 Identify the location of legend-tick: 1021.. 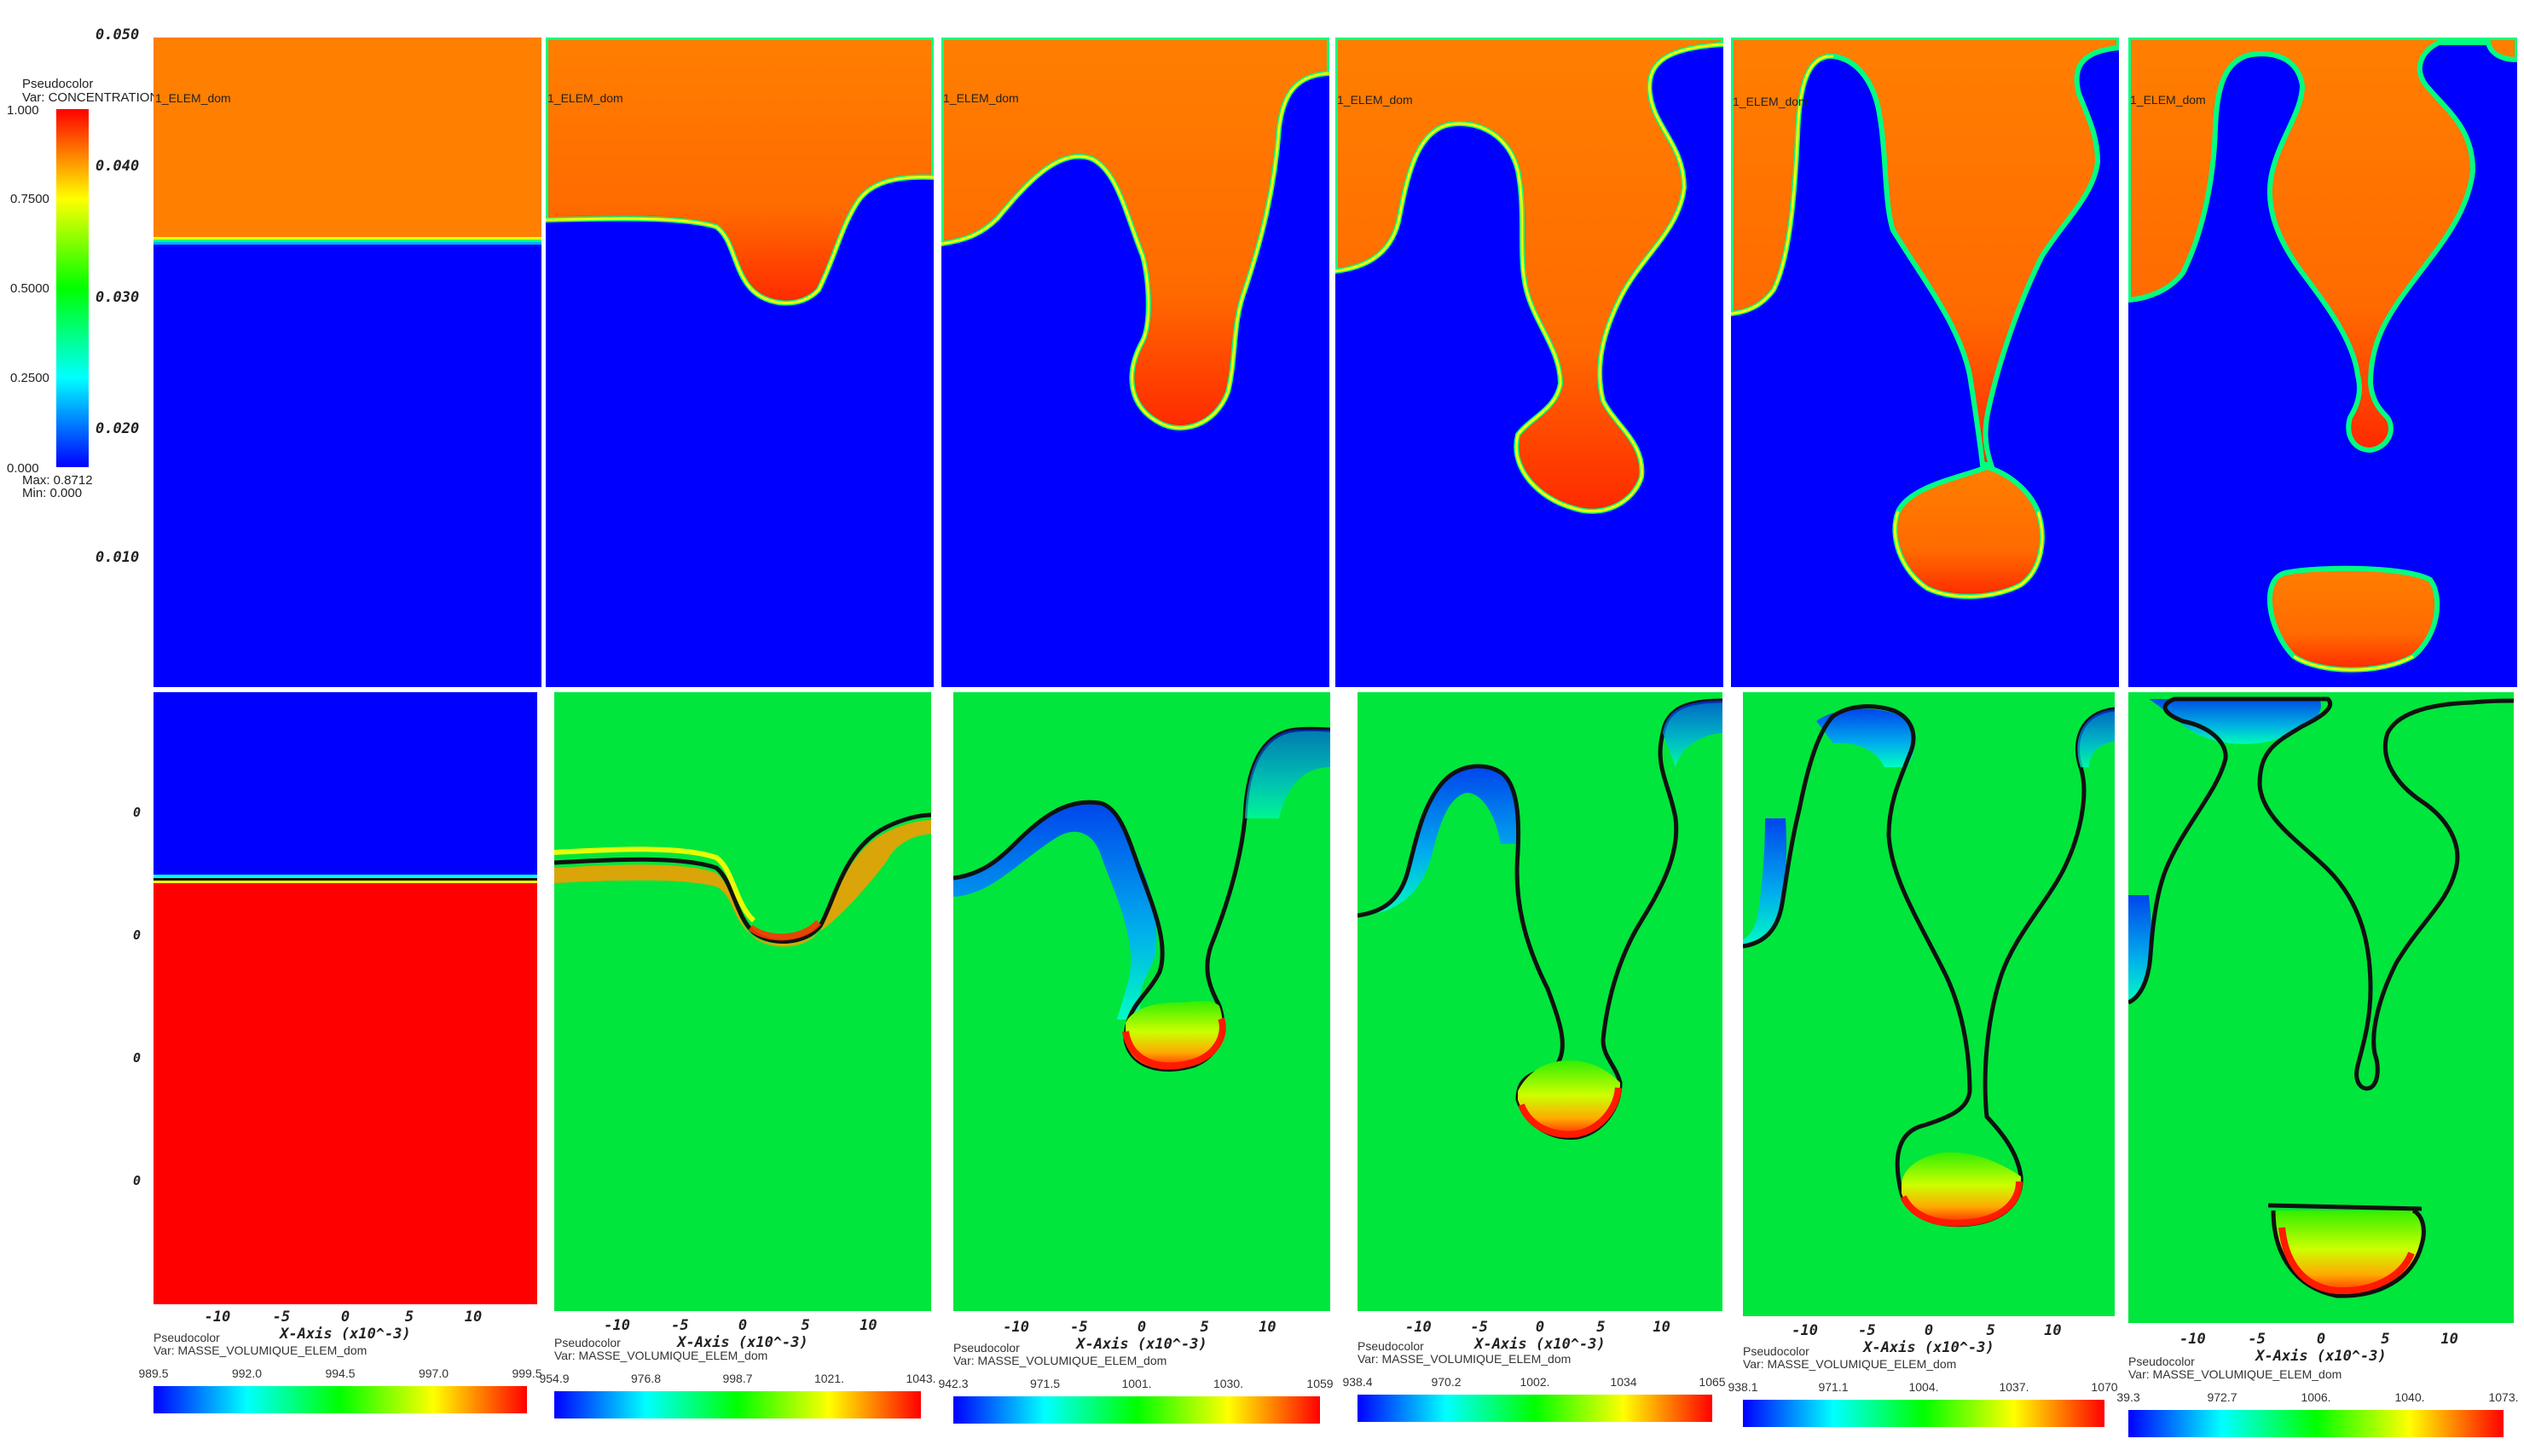
(829, 1378).